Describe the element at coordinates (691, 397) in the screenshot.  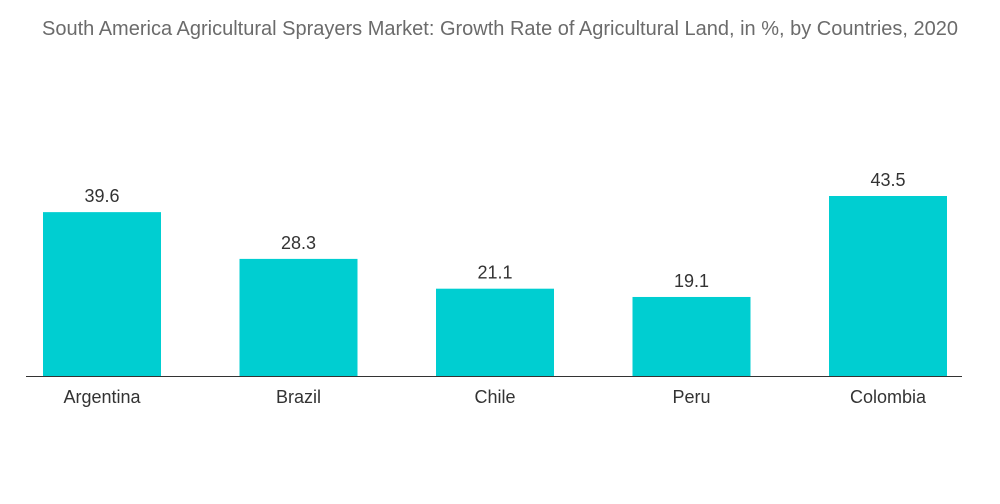
I see `x-tick-label-peru: Peru` at that location.